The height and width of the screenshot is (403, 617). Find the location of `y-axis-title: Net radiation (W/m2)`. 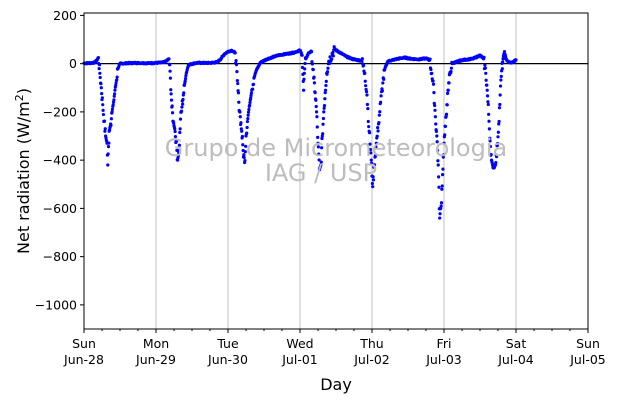

y-axis-title: Net radiation (W/m2) is located at coordinates (23, 171).